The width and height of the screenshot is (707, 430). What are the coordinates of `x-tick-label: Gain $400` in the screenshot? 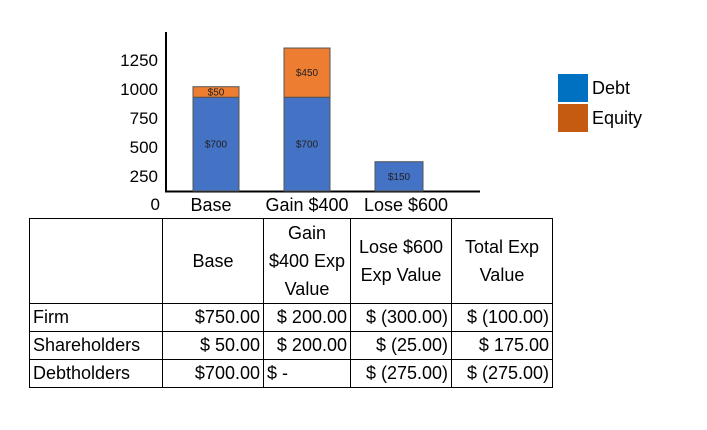 It's located at (306, 205).